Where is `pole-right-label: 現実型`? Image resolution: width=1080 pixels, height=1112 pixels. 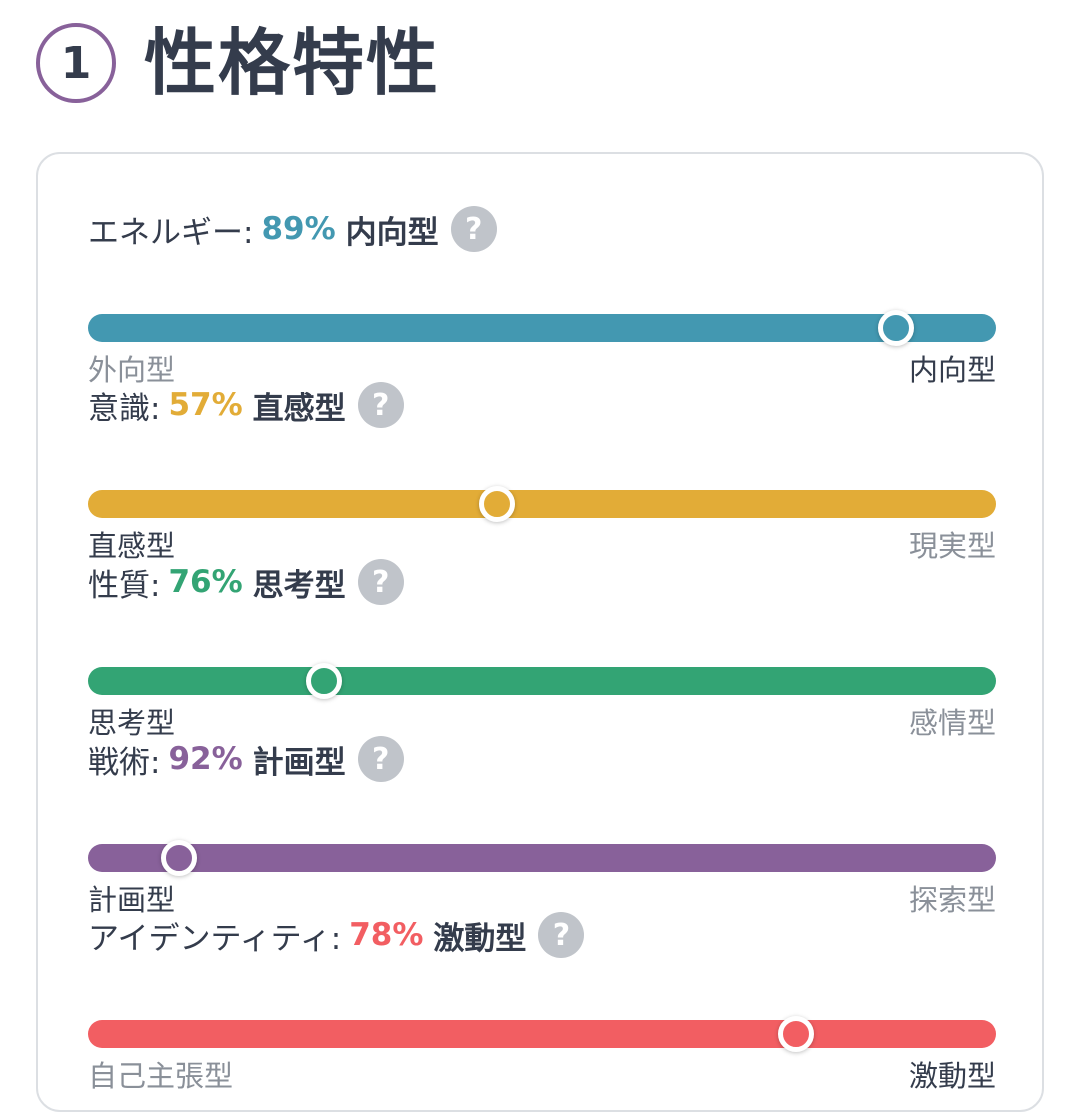 pole-right-label: 現実型 is located at coordinates (952, 546).